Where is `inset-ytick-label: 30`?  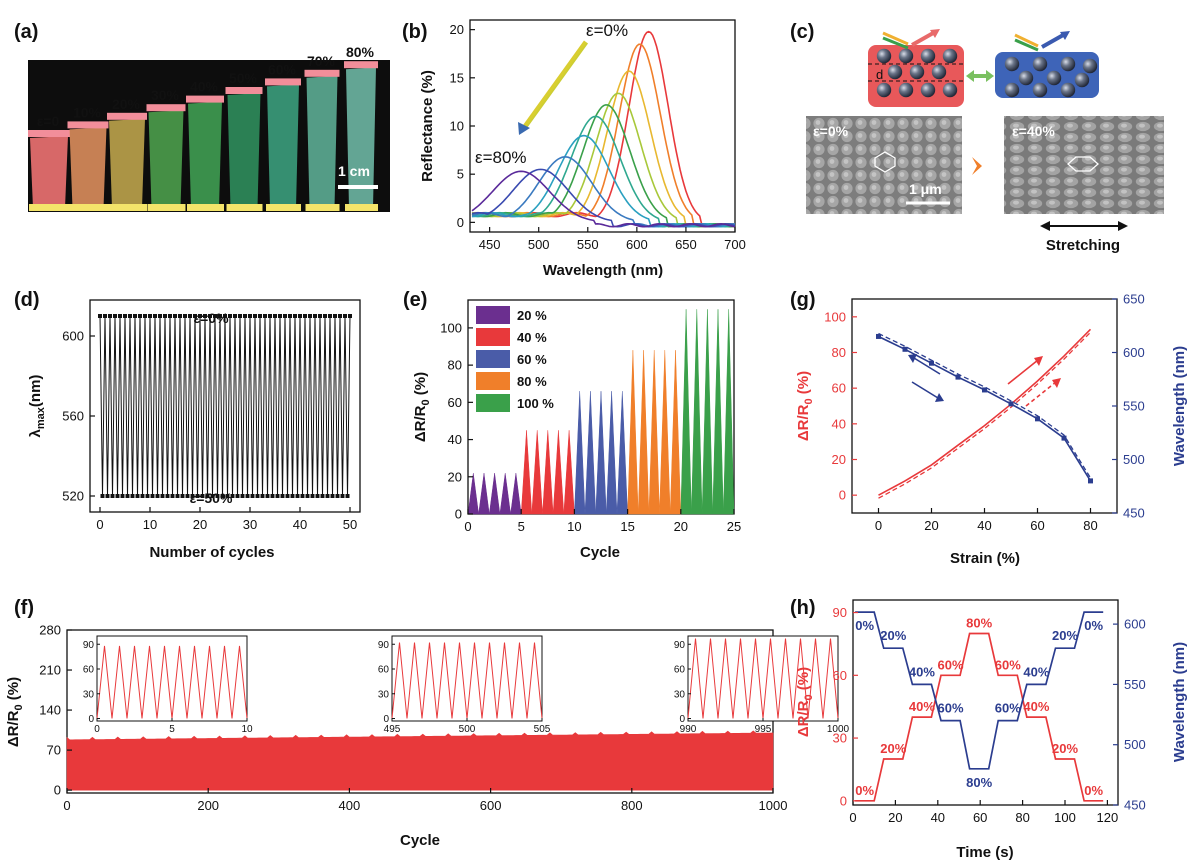 inset-ytick-label: 30 is located at coordinates (89, 694).